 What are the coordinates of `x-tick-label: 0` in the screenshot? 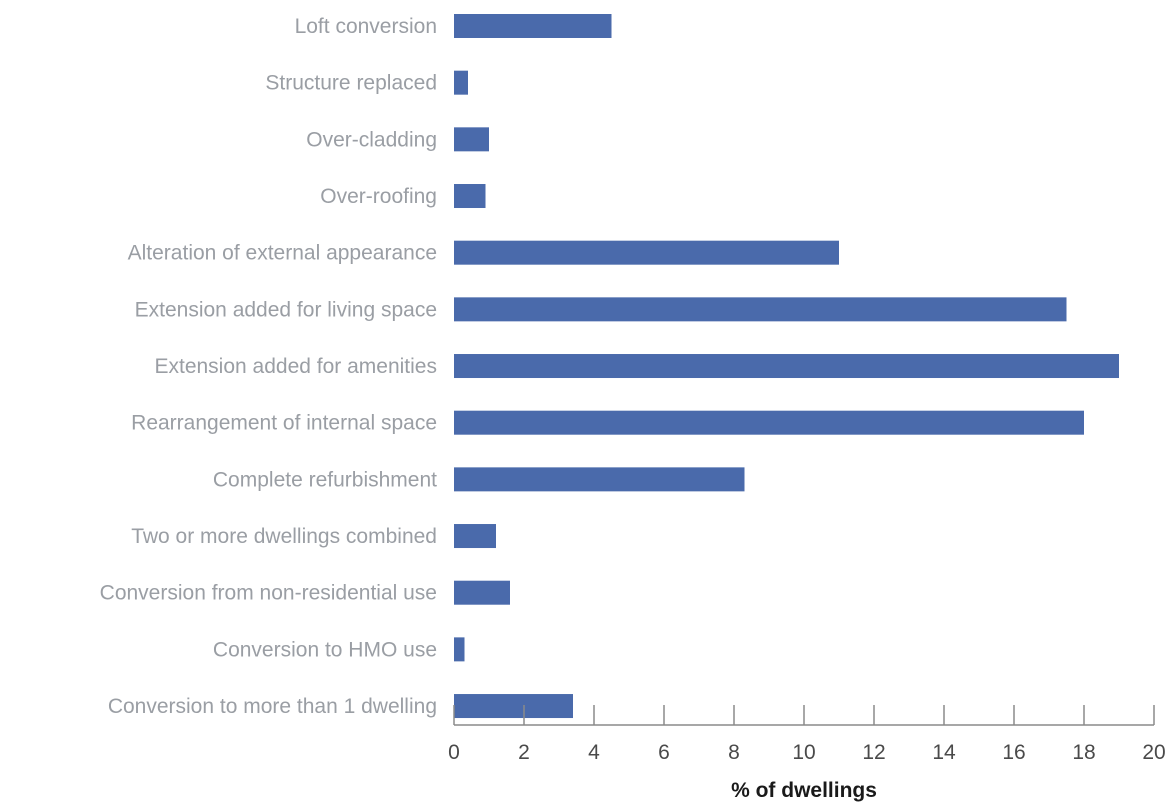 It's located at (454, 752).